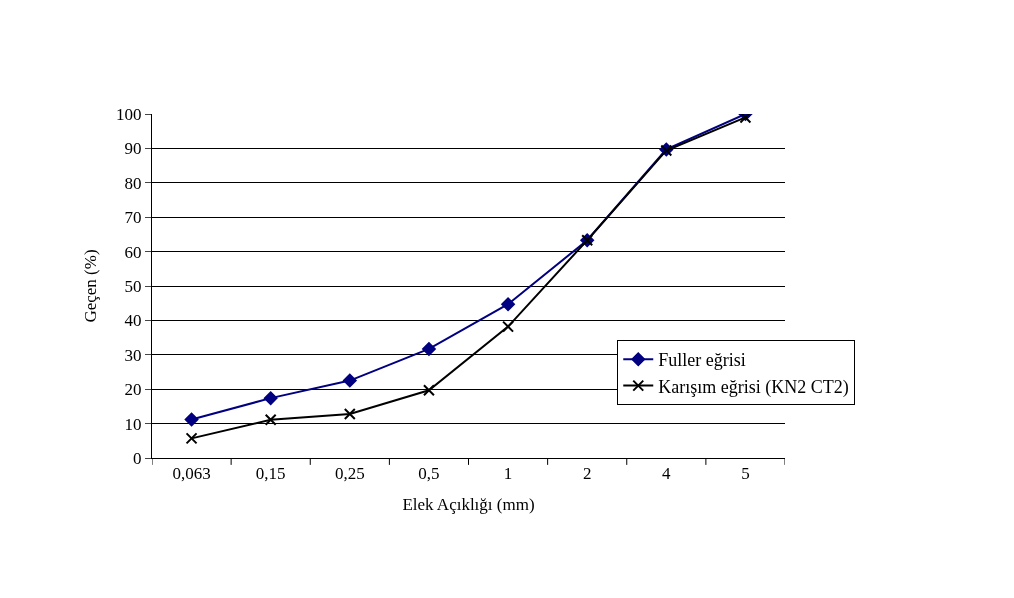 This screenshot has height=598, width=1014. I want to click on x-axis-title: Elek Açıklığı (mm), so click(468, 504).